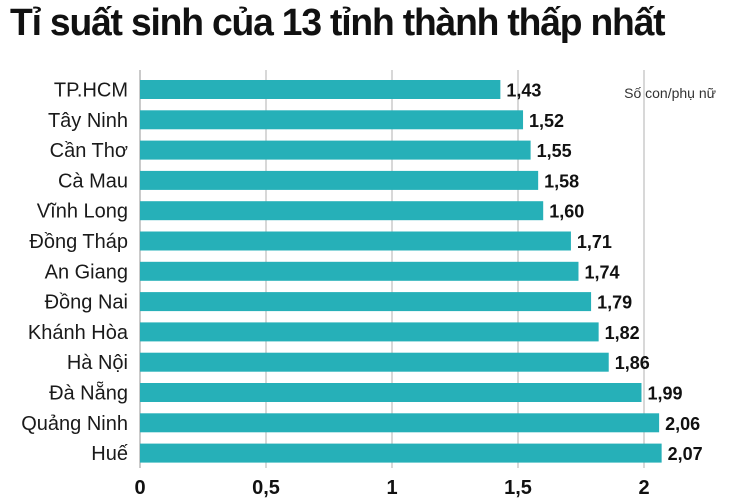 The width and height of the screenshot is (730, 502). What do you see at coordinates (86, 272) in the screenshot?
I see `category-label: An Giang` at bounding box center [86, 272].